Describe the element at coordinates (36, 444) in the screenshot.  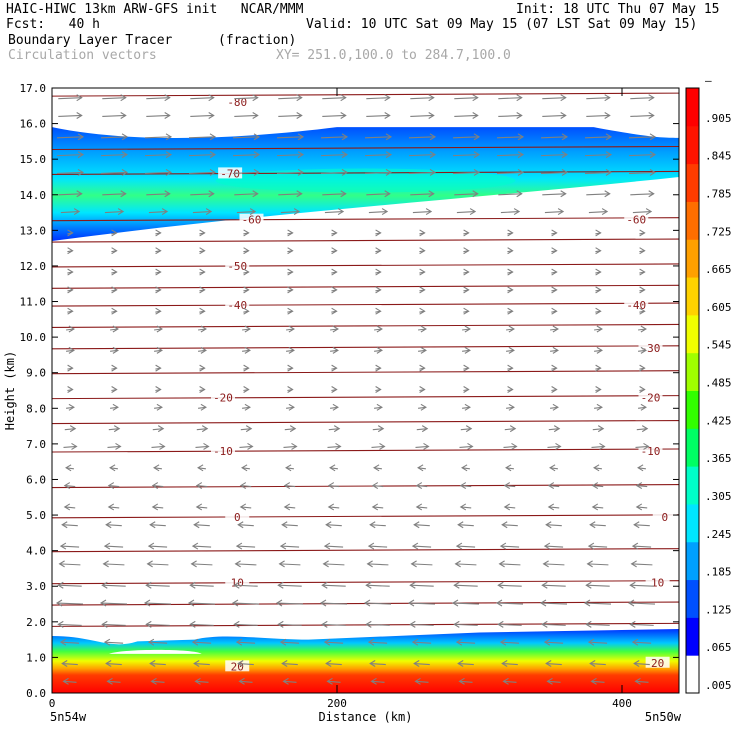
I see `y-tick-label: 7.0` at that location.